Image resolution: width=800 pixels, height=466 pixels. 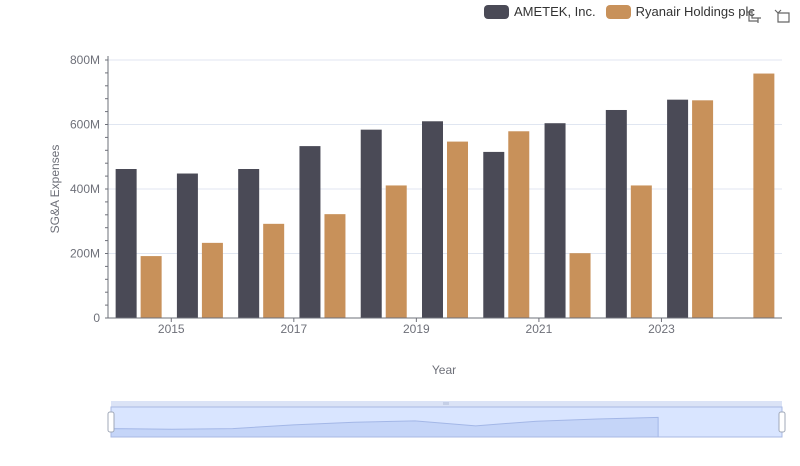 I want to click on zoom-selection, so click(x=446, y=422).